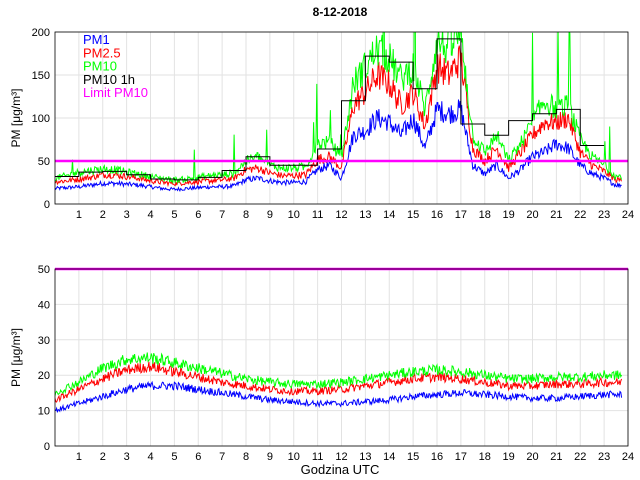 This screenshot has width=640, height=480. Describe the element at coordinates (340, 12) in the screenshot. I see `chart-title: 8-12-2018` at that location.